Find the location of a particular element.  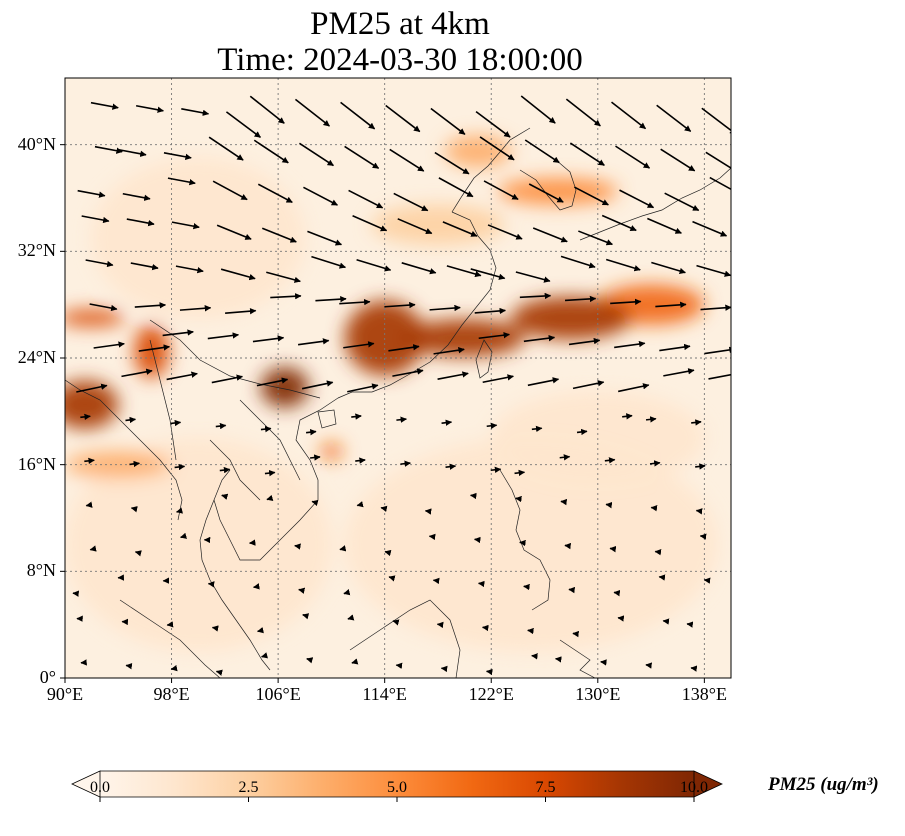

colorbar-body is located at coordinates (397, 784).